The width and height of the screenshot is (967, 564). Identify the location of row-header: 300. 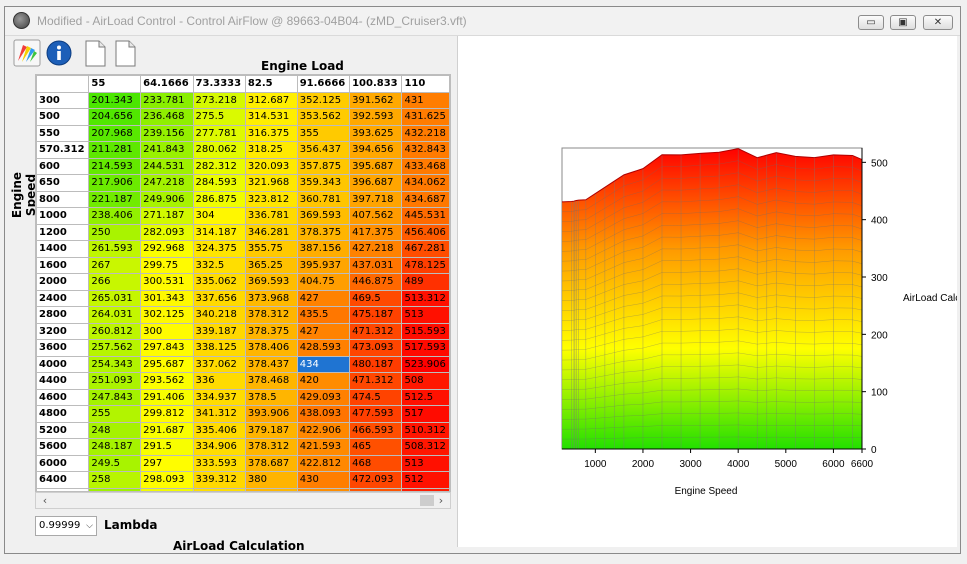
(63, 100).